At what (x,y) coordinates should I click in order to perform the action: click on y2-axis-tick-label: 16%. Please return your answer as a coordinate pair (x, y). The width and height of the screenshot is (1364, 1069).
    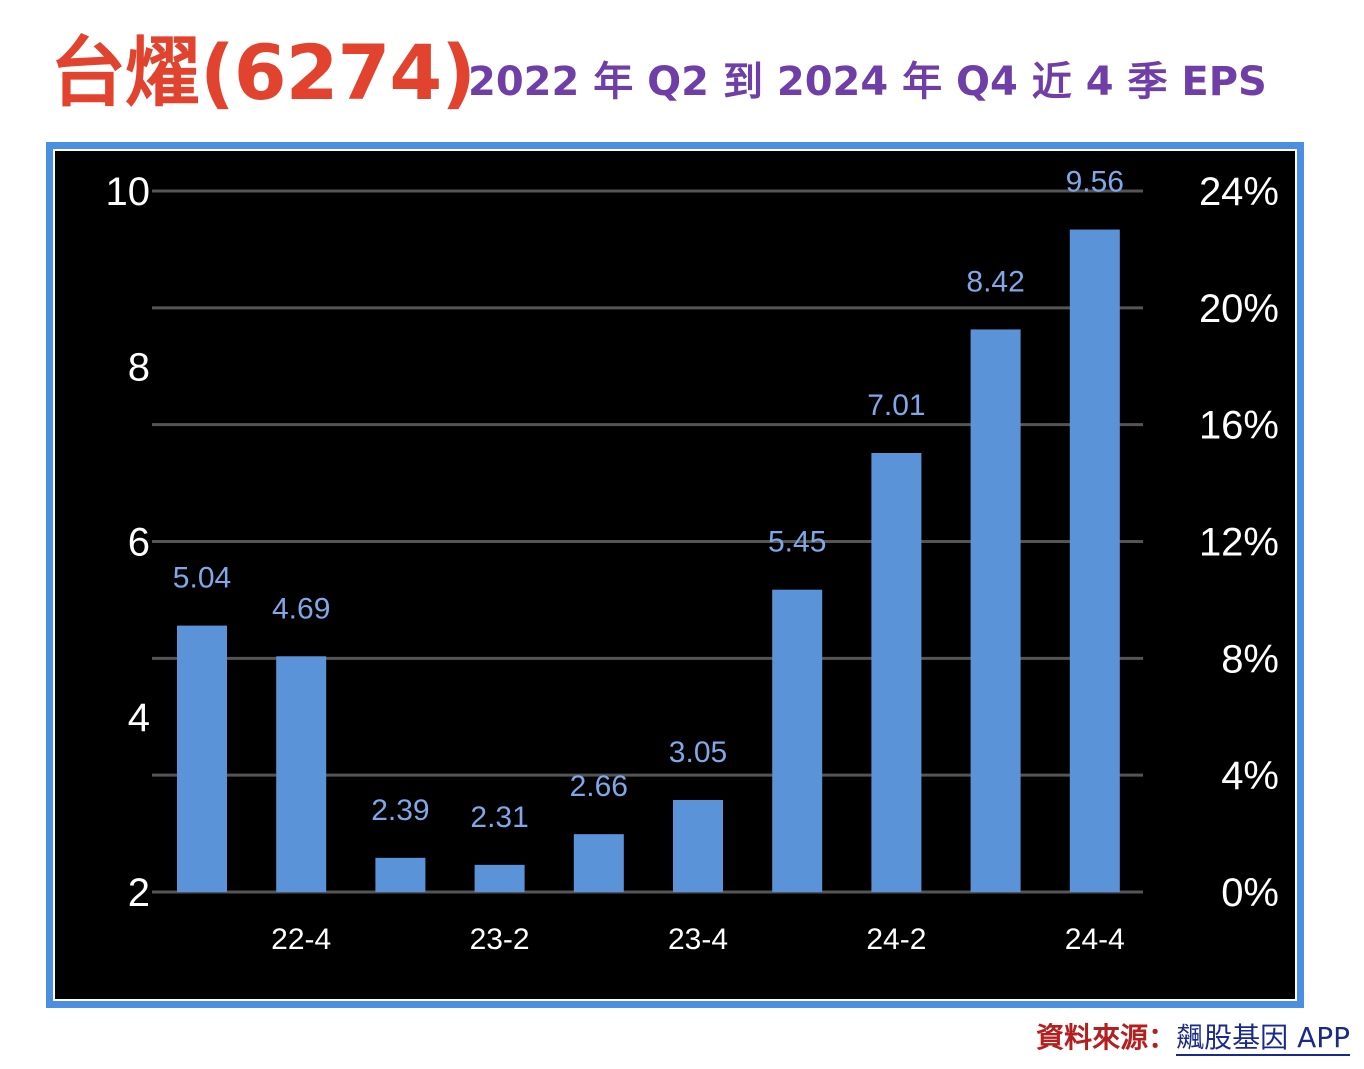
    Looking at the image, I should click on (1239, 426).